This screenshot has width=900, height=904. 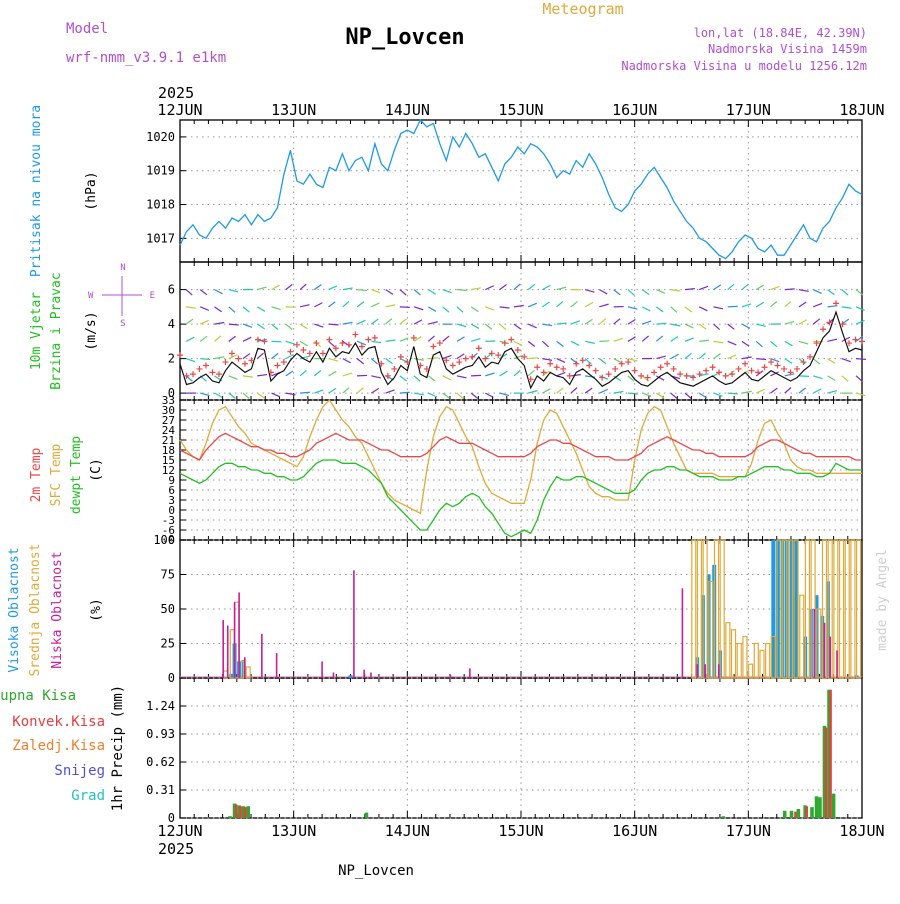 What do you see at coordinates (160, 734) in the screenshot?
I see `y-tick-label: 0.93` at bounding box center [160, 734].